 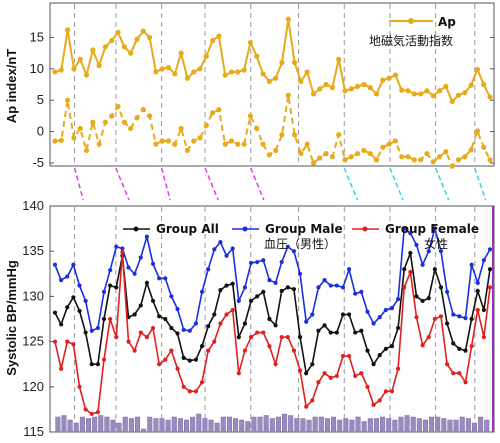 What do you see at coordinates (411, 40) in the screenshot?
I see `ap-legend-sublabel: 地磁気活動指数` at bounding box center [411, 40].